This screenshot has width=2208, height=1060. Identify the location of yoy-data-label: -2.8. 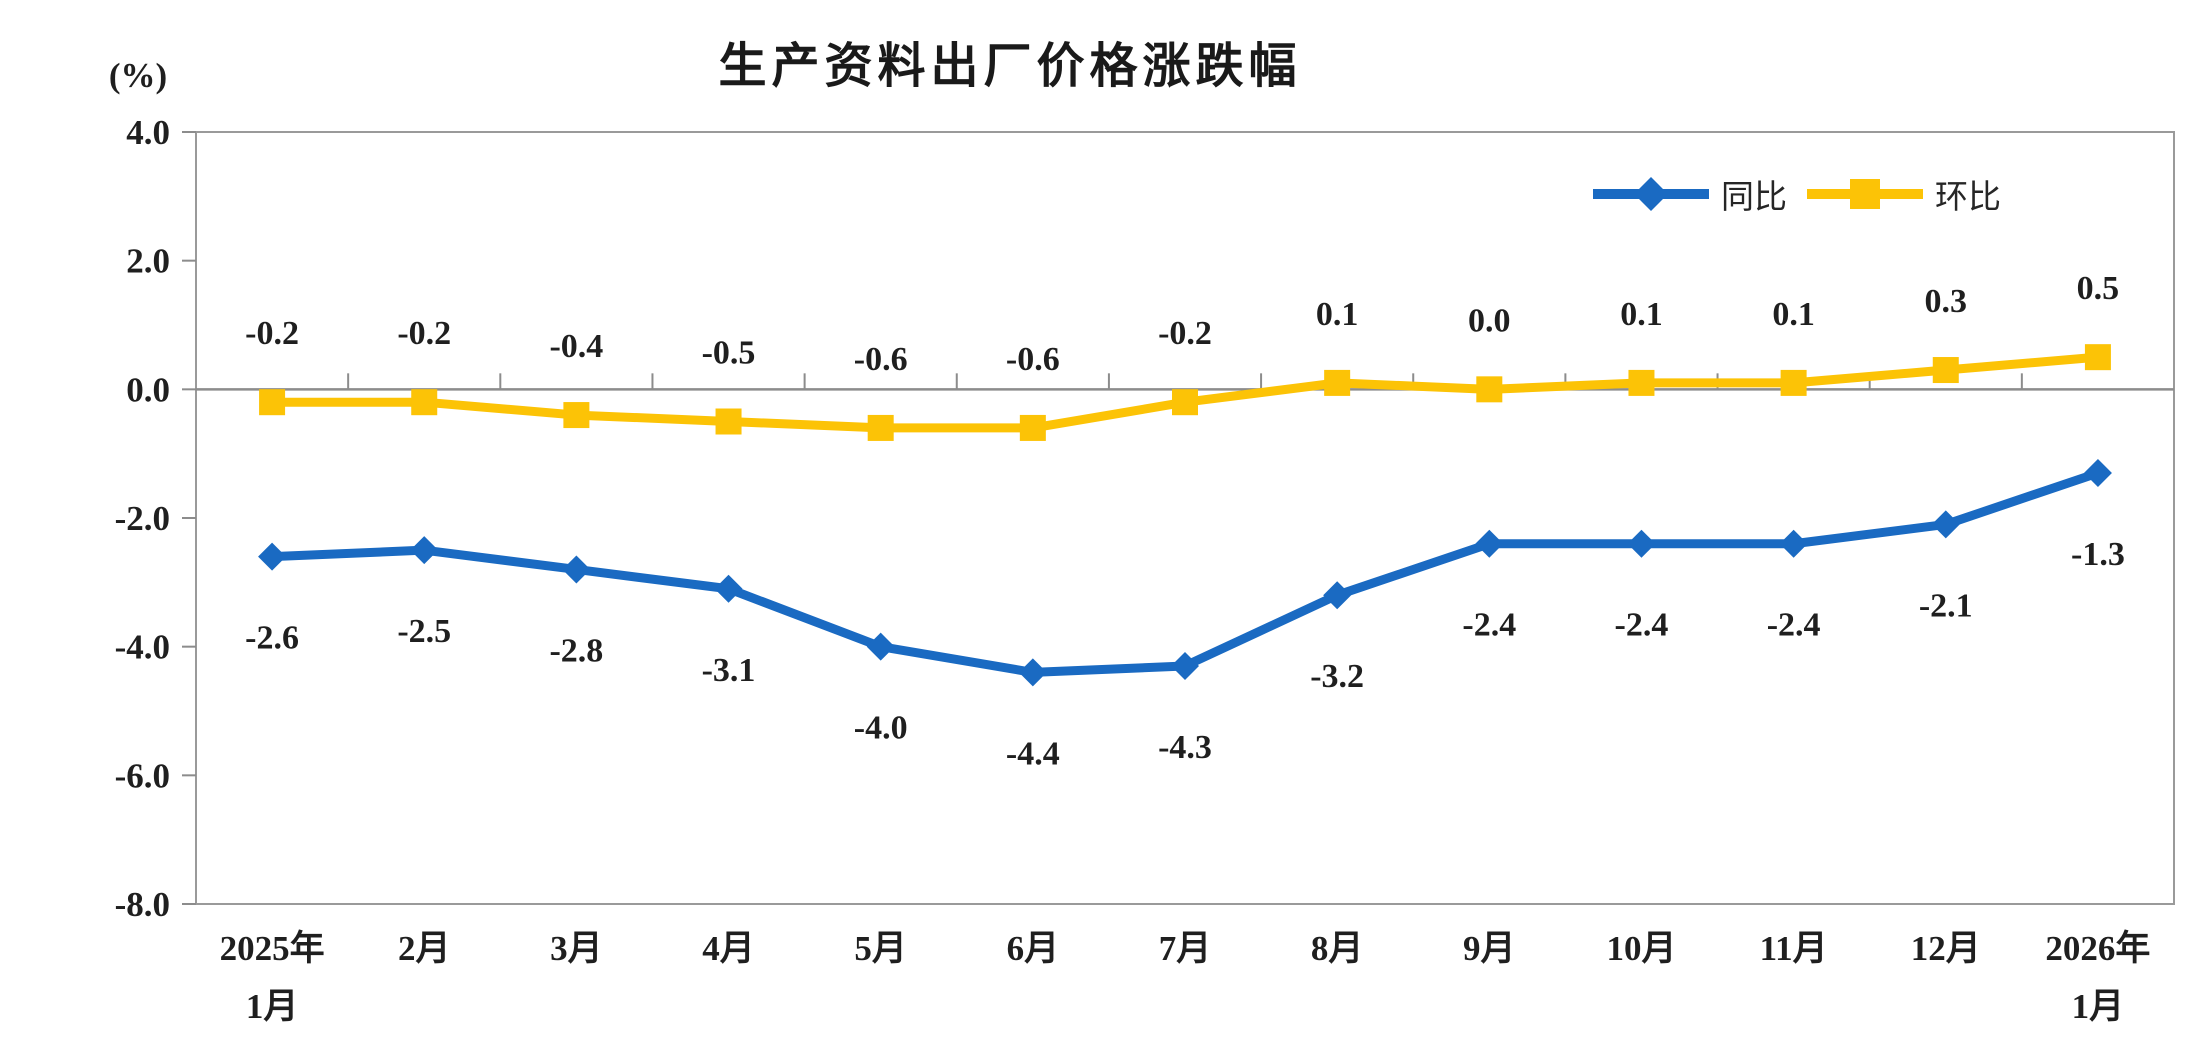
(576, 650).